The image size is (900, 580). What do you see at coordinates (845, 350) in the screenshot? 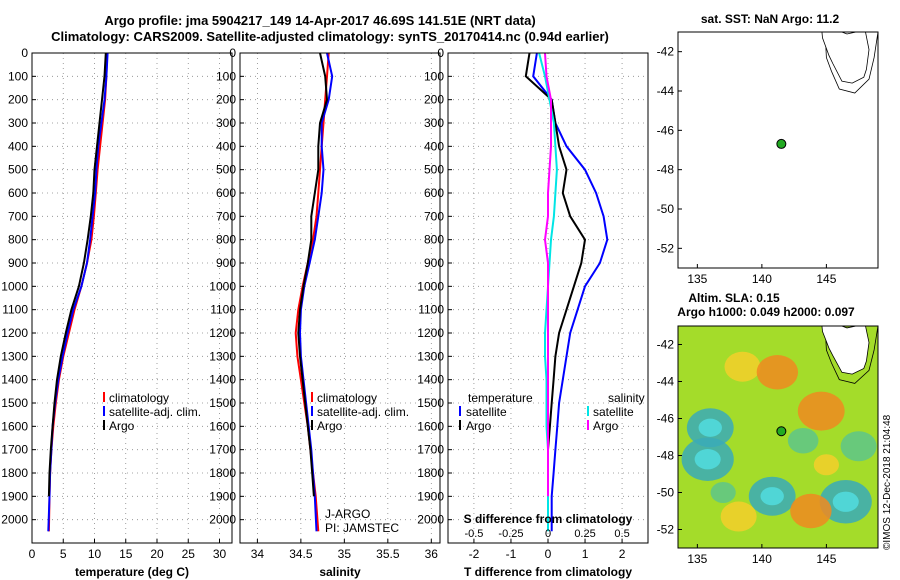
I see `sla-map-tasmania-outline` at bounding box center [845, 350].